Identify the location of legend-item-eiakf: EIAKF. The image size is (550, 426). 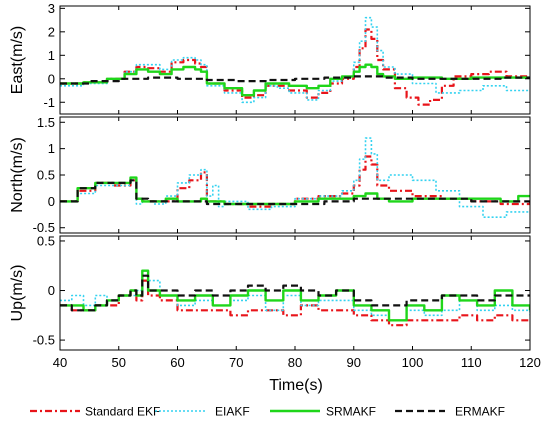
(202, 412).